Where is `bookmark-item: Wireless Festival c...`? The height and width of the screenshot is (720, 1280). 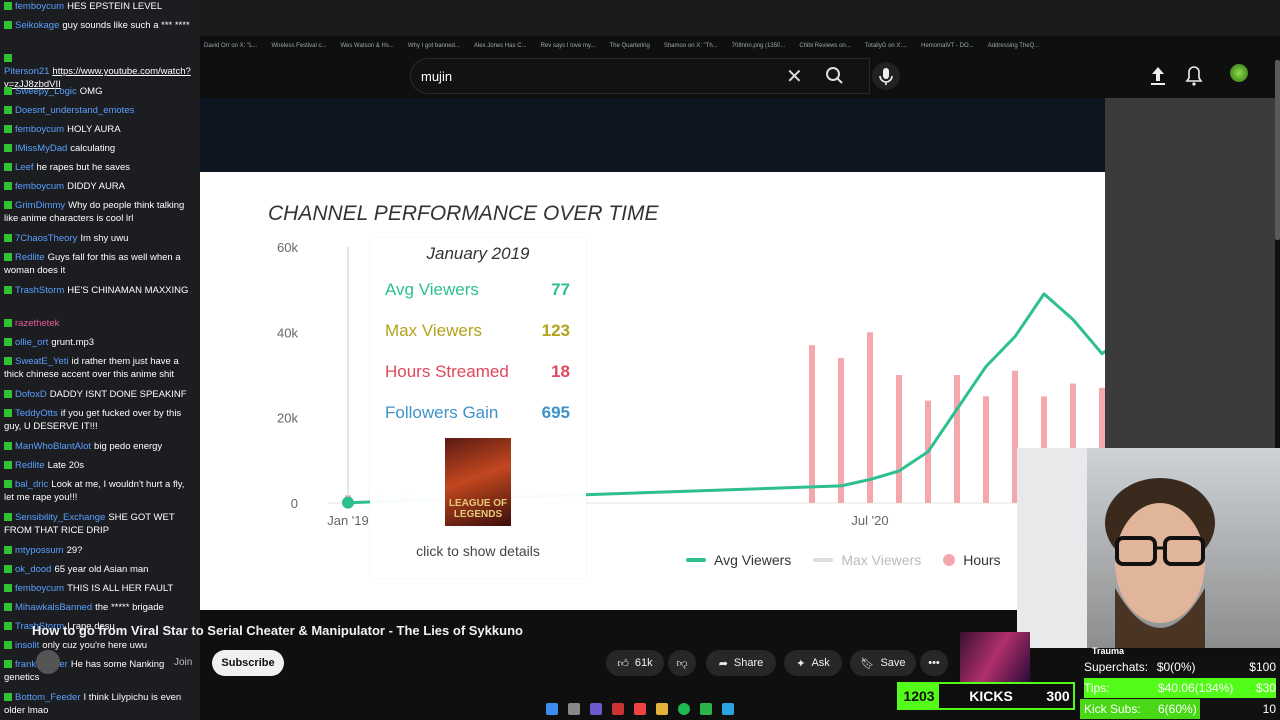 bookmark-item: Wireless Festival c... is located at coordinates (299, 46).